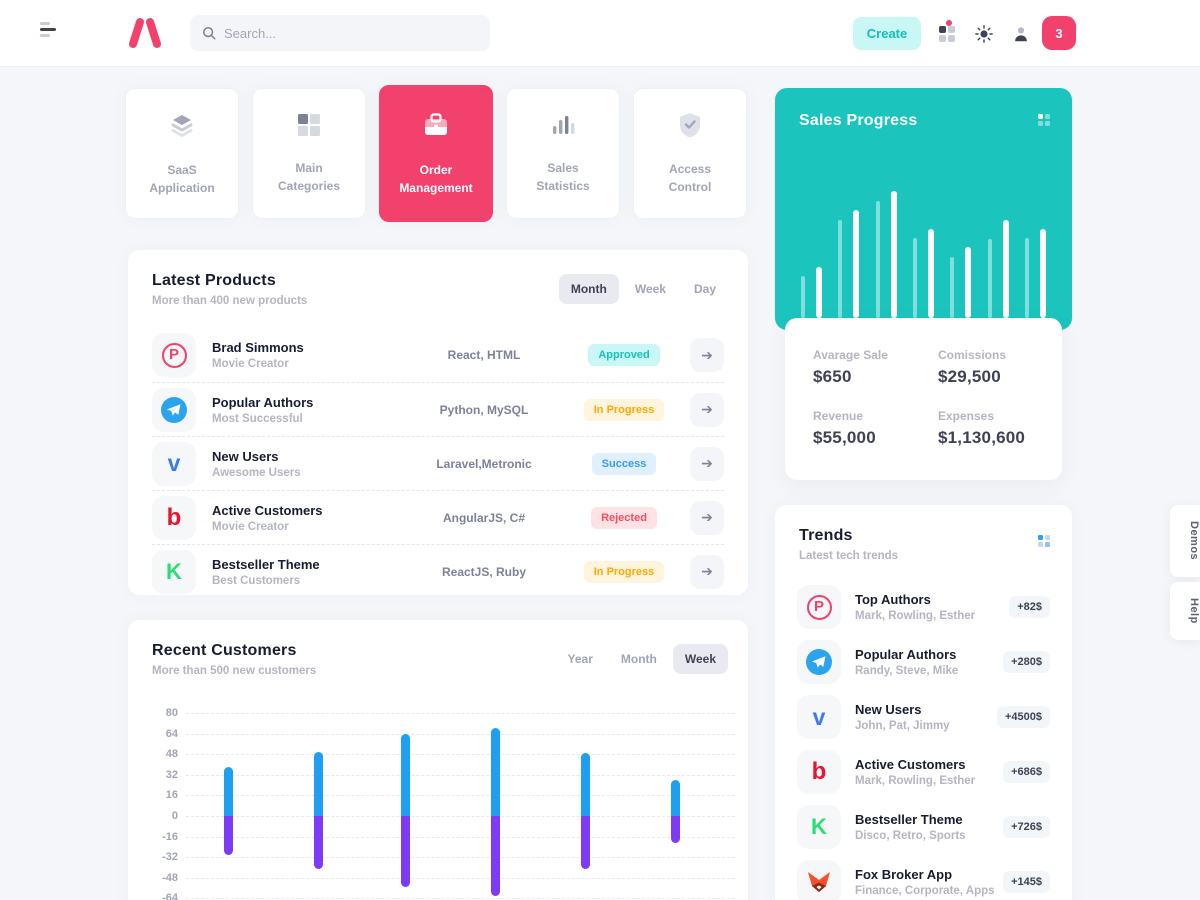 This screenshot has height=900, width=1200. What do you see at coordinates (436, 153) in the screenshot?
I see `nav-card-order-management: Order Management` at bounding box center [436, 153].